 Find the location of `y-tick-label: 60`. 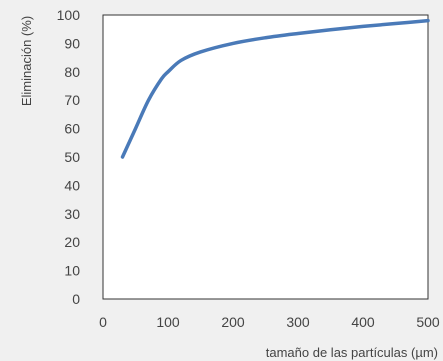

y-tick-label: 60 is located at coordinates (72, 129).